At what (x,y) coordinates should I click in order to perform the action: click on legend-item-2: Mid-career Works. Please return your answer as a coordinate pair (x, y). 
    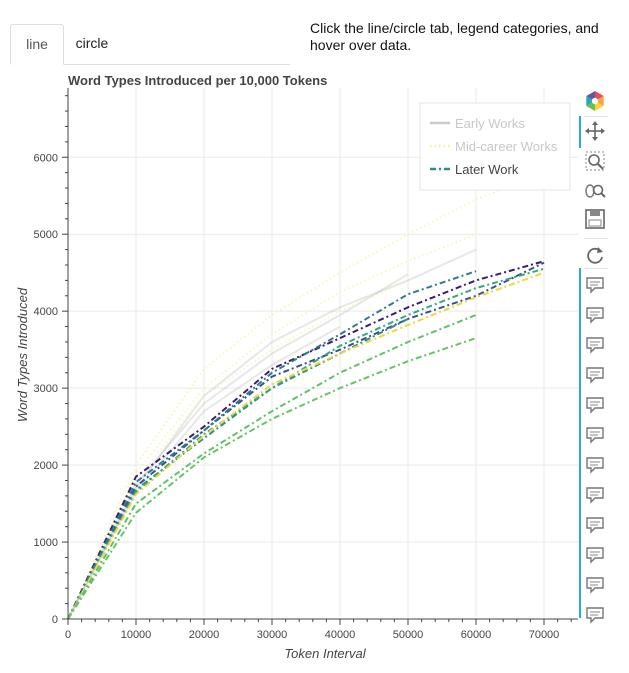
    Looking at the image, I should click on (494, 146).